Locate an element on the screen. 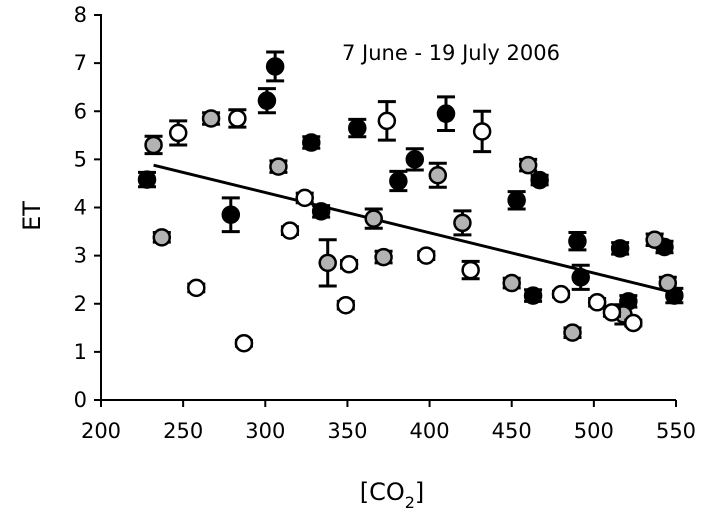  x-tick-label: 250 is located at coordinates (183, 431).